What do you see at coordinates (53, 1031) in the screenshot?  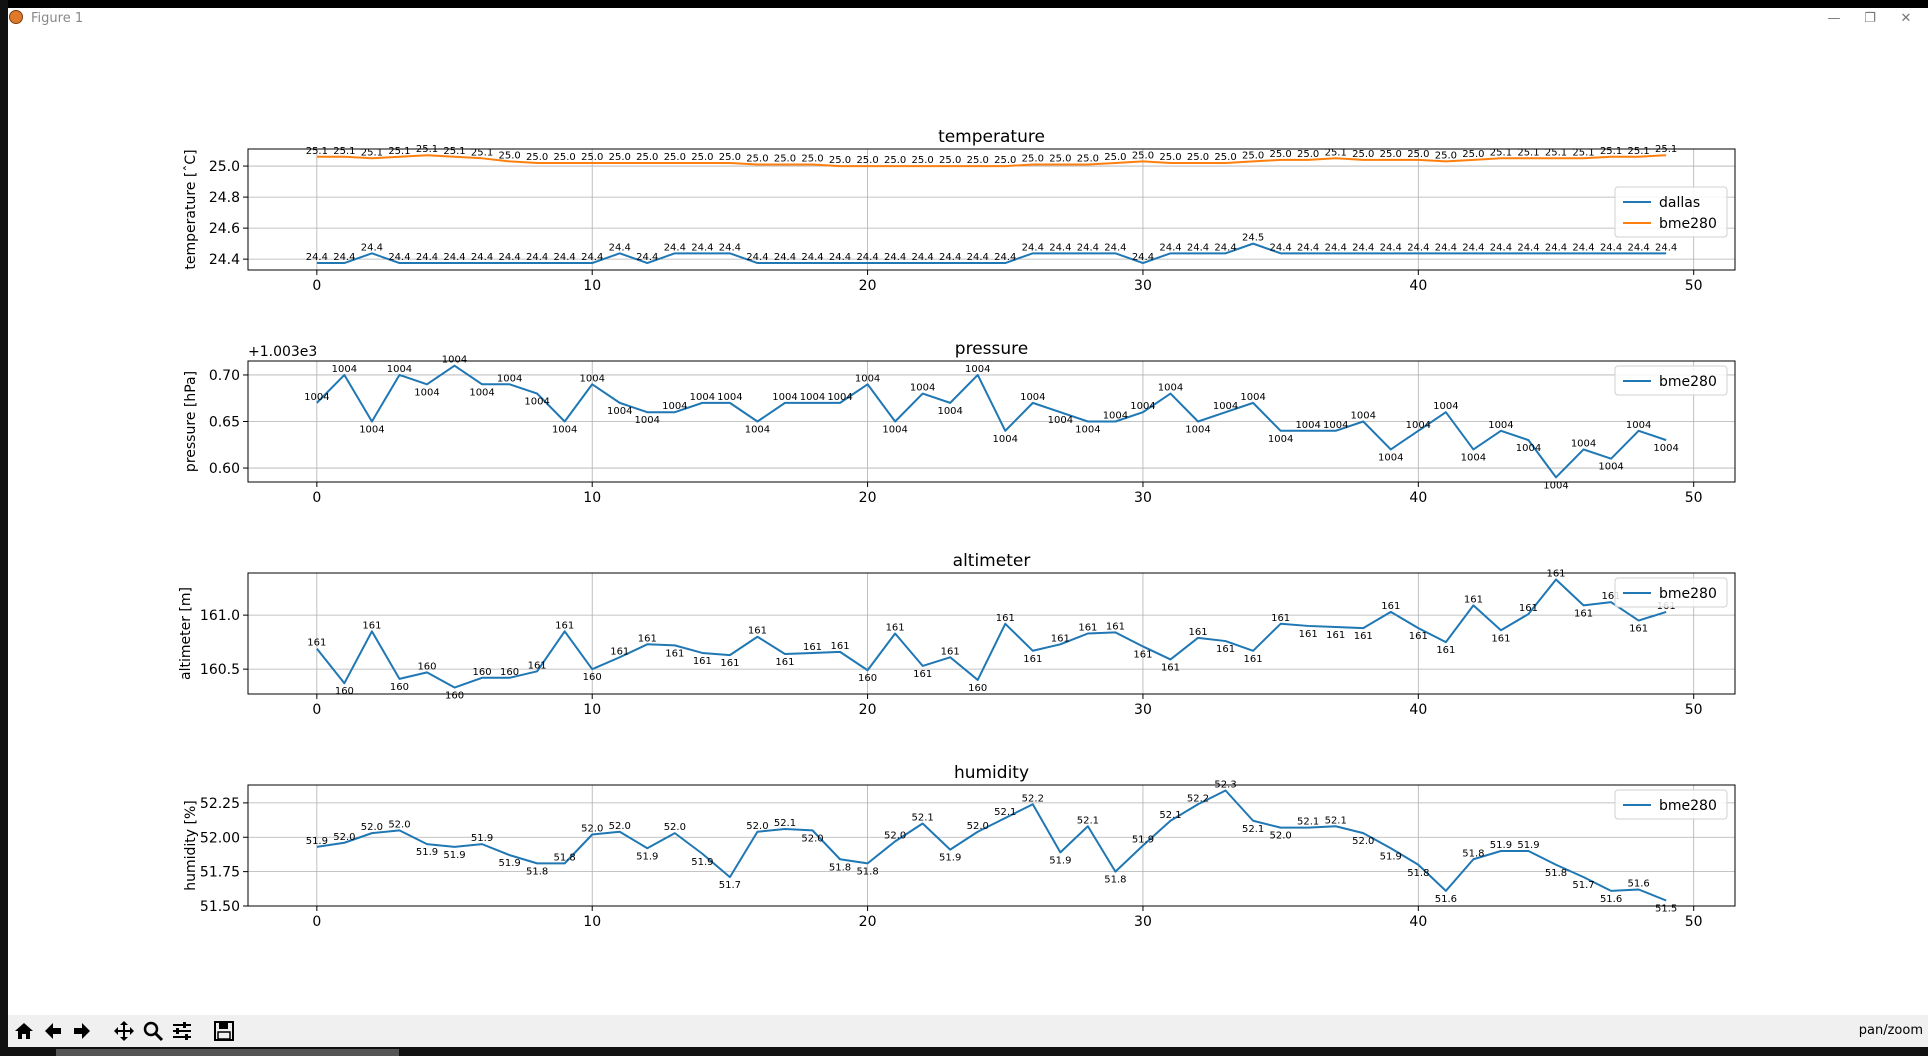 I see `back-arrow-icon` at bounding box center [53, 1031].